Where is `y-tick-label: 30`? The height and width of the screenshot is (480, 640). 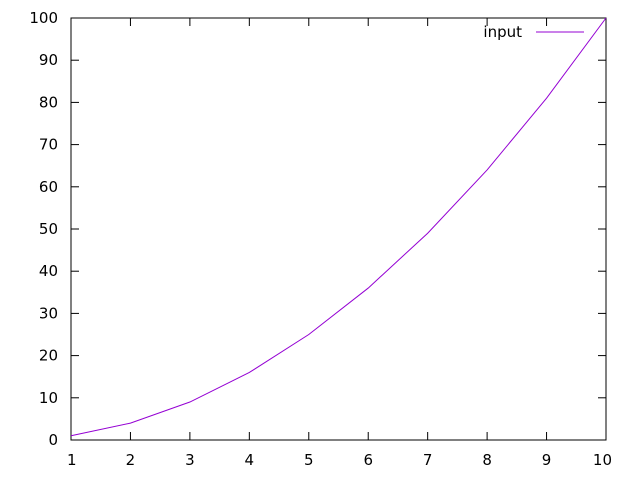
y-tick-label: 30 is located at coordinates (48, 313).